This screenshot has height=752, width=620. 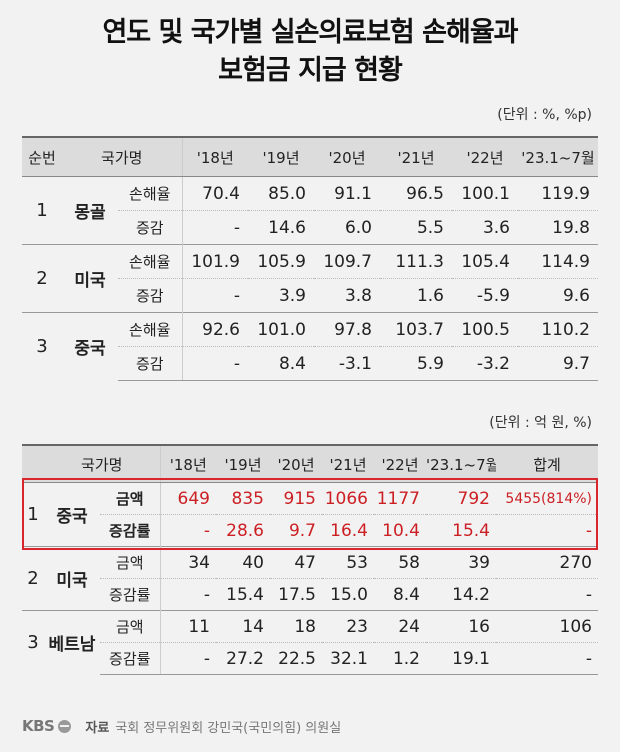 I want to click on table-cell: 28.6, so click(x=243, y=530).